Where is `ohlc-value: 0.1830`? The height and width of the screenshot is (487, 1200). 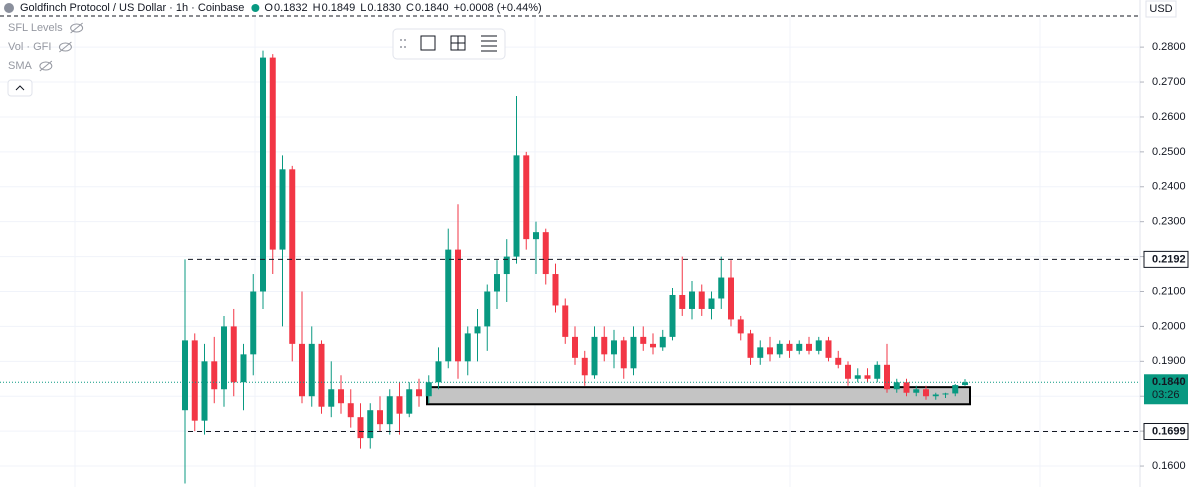
ohlc-value: 0.1830 is located at coordinates (384, 8).